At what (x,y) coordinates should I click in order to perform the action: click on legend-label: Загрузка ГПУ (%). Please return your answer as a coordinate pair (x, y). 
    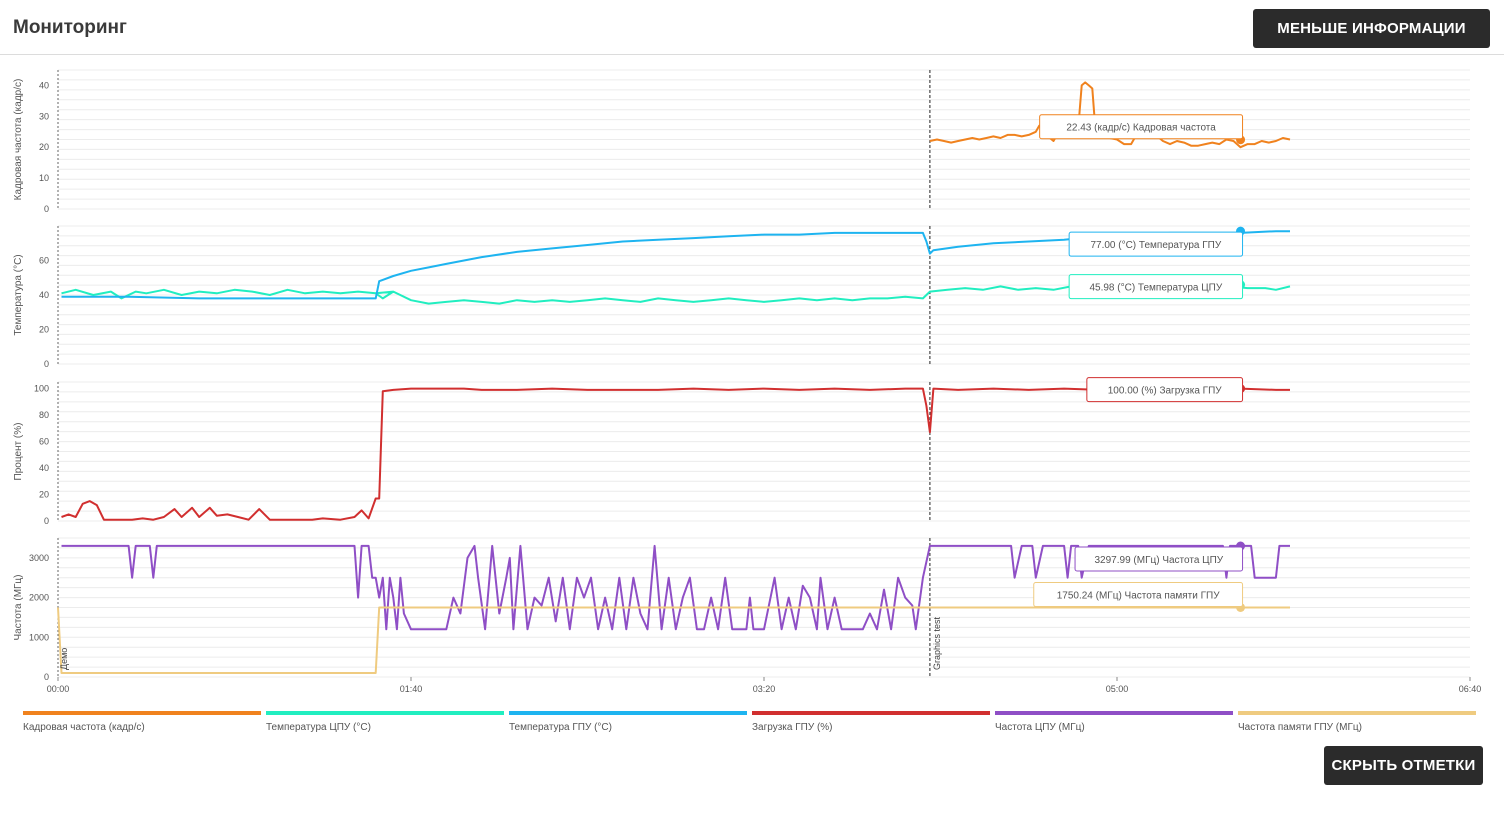
    Looking at the image, I should click on (792, 727).